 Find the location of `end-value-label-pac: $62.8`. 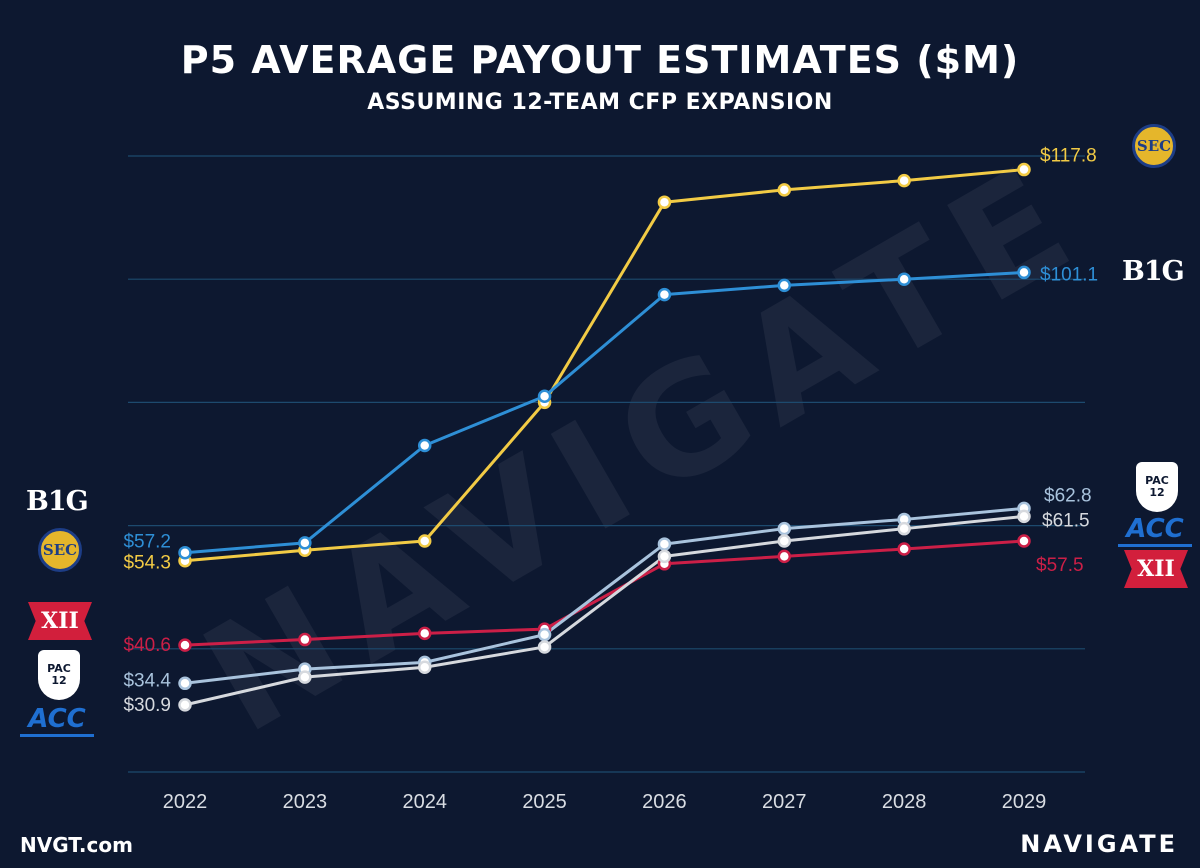

end-value-label-pac: $62.8 is located at coordinates (1068, 495).